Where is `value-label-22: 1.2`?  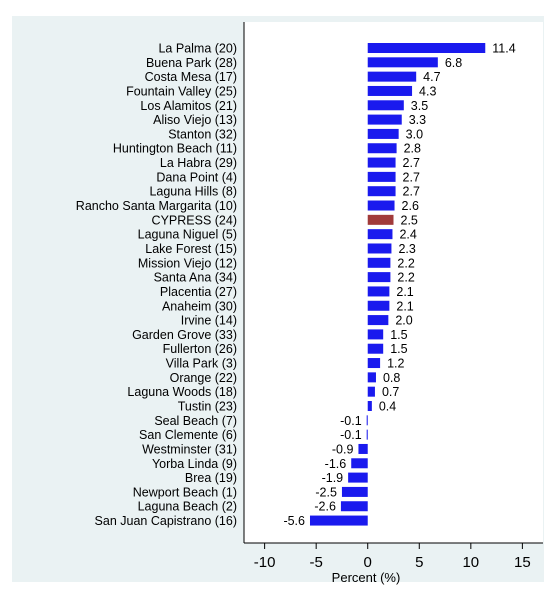 value-label-22: 1.2 is located at coordinates (395, 364).